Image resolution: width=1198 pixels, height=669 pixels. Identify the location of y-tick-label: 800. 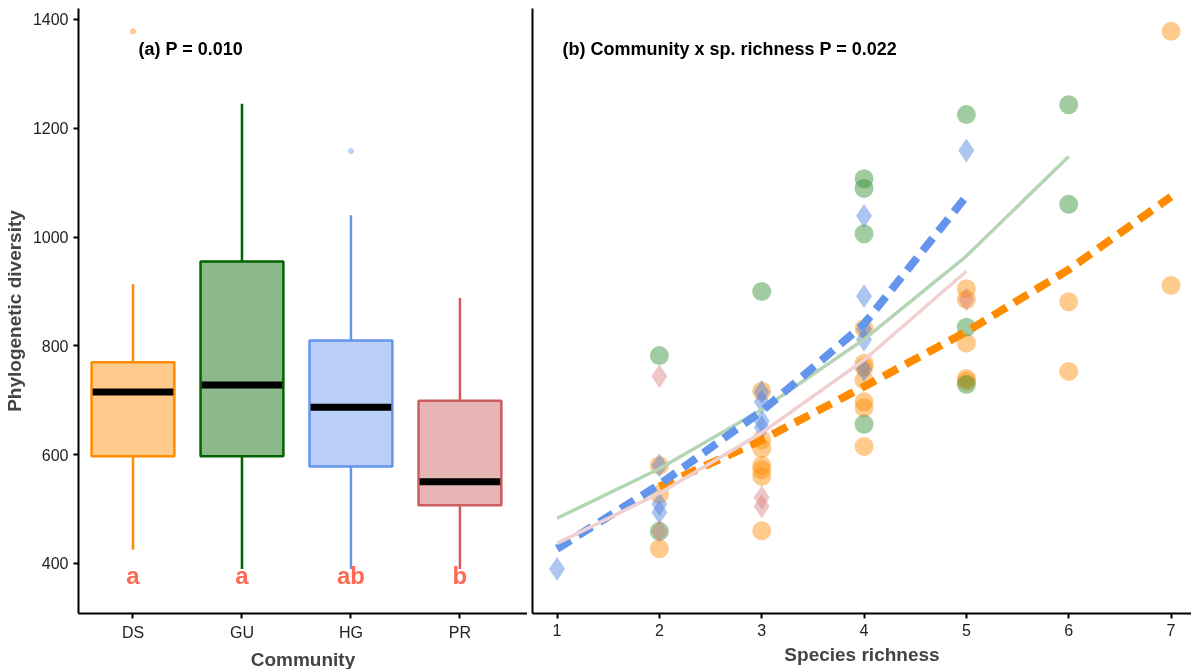
(55, 346).